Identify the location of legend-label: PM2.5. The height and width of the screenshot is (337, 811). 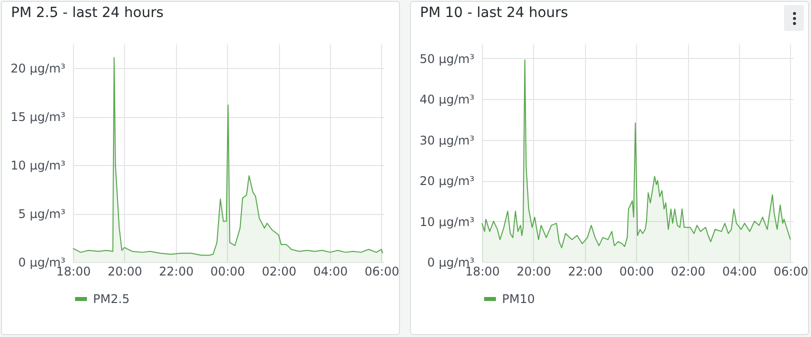
(111, 299).